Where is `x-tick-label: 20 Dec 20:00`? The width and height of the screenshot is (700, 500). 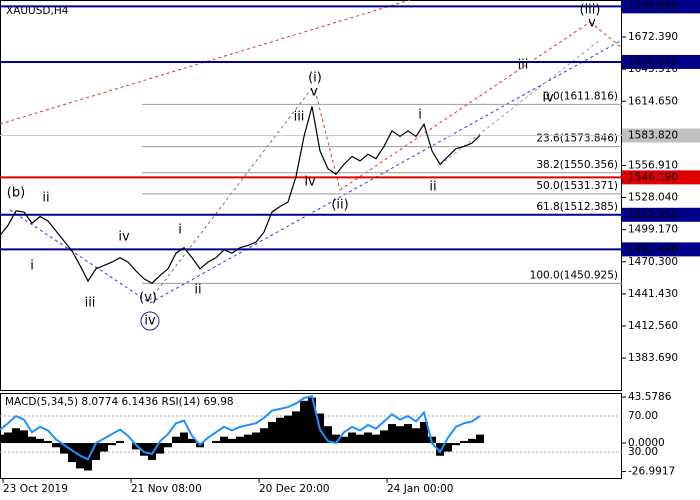 x-tick-label: 20 Dec 20:00 is located at coordinates (294, 489).